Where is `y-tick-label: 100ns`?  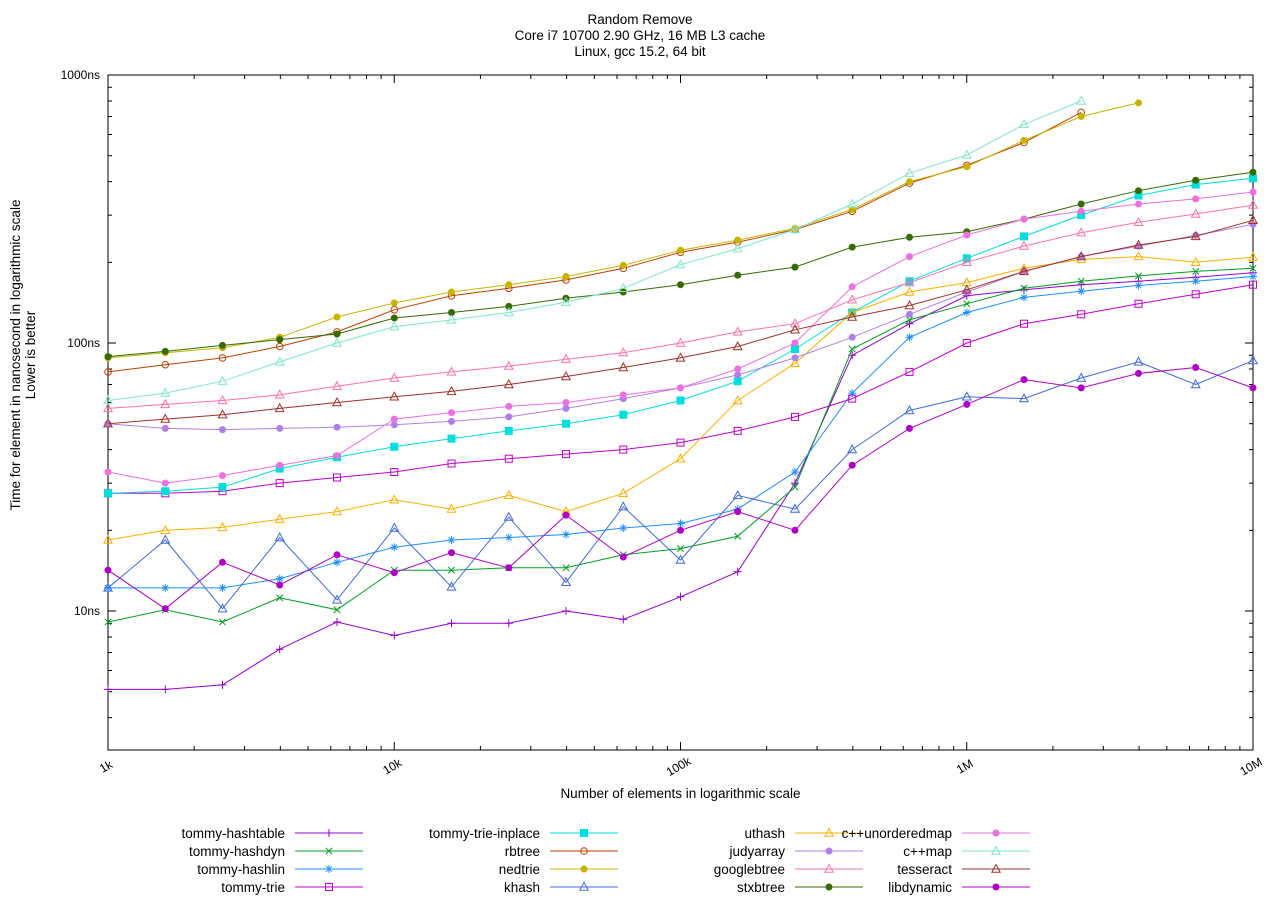 y-tick-label: 100ns is located at coordinates (83, 343).